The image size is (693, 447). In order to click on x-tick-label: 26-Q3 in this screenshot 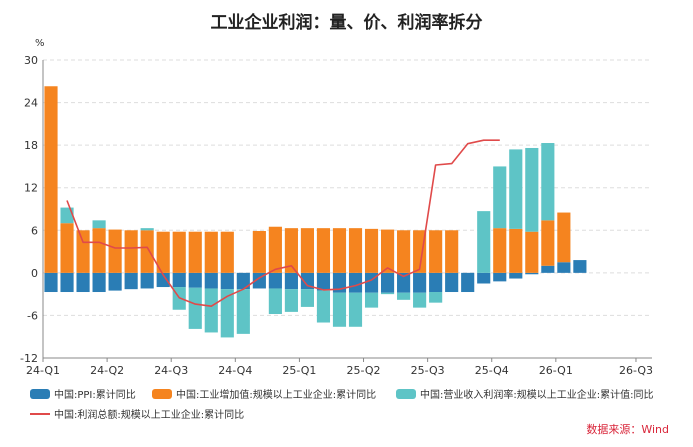, I will do `click(636, 370)`.